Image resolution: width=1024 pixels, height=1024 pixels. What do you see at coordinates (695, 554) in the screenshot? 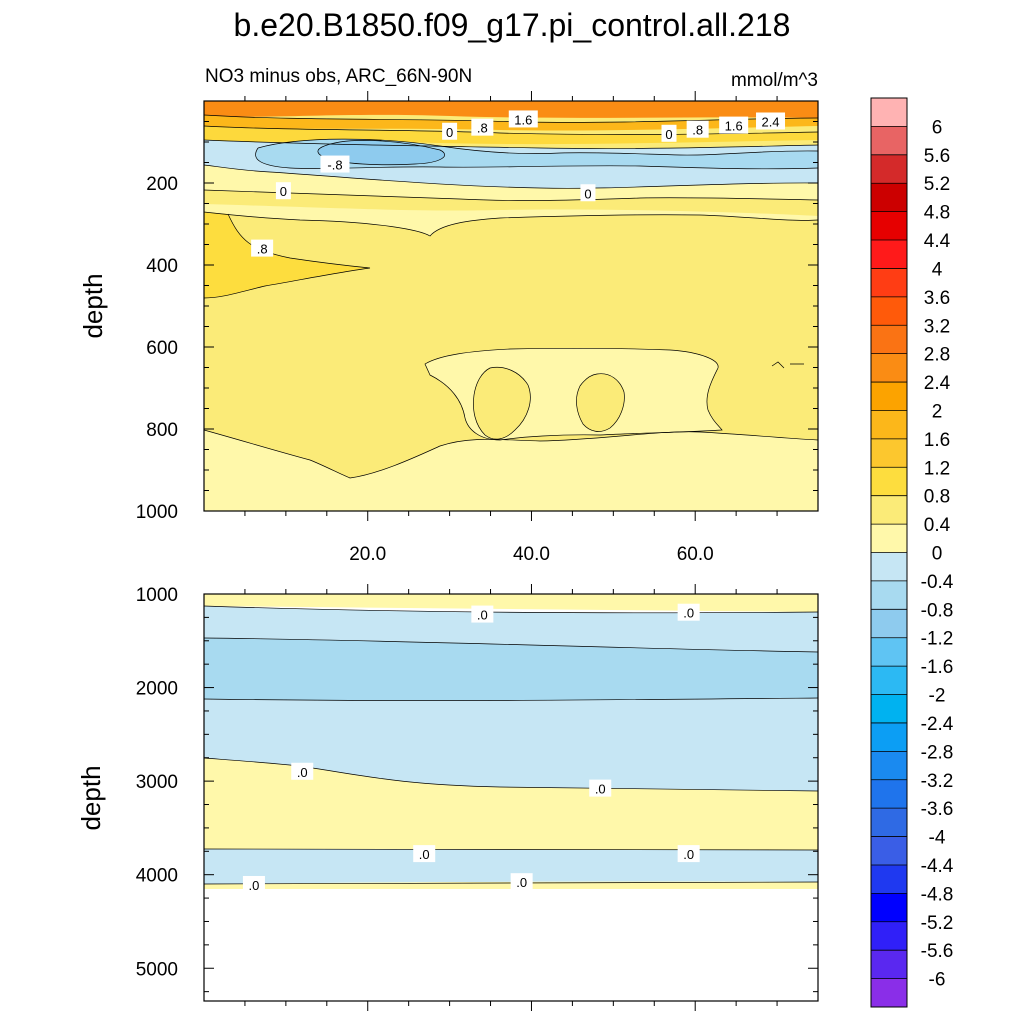
I see `x-tick-label: 60.0` at bounding box center [695, 554].